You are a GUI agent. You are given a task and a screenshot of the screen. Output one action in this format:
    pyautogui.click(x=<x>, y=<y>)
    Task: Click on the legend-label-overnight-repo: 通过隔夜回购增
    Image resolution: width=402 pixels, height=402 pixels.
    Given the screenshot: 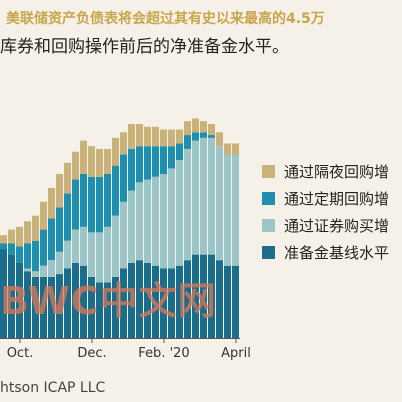 What is the action you would take?
    pyautogui.click(x=337, y=172)
    